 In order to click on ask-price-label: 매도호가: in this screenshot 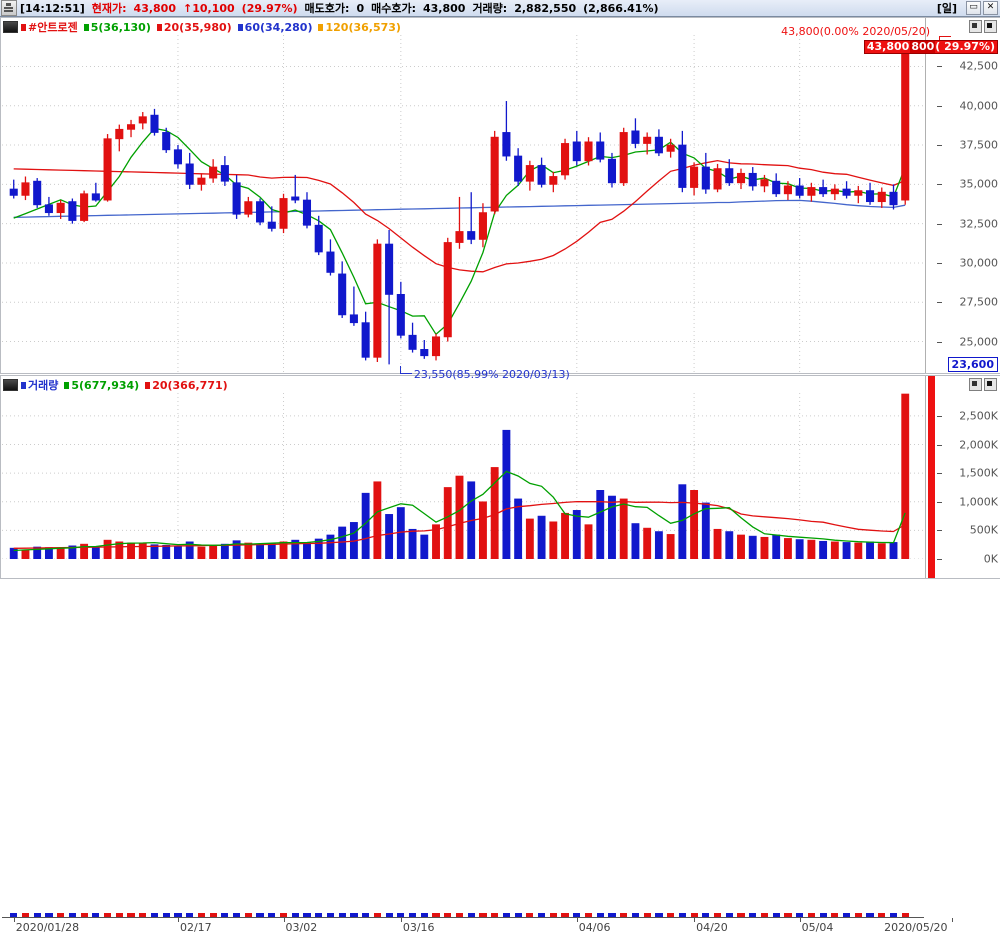, I will do `click(327, 8)`.